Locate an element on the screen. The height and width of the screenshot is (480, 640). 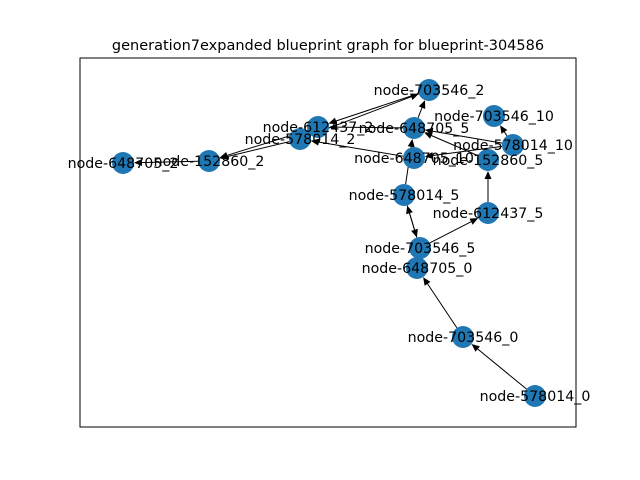
node-label-node-612437_2: node-612437_2 is located at coordinates (318, 128).